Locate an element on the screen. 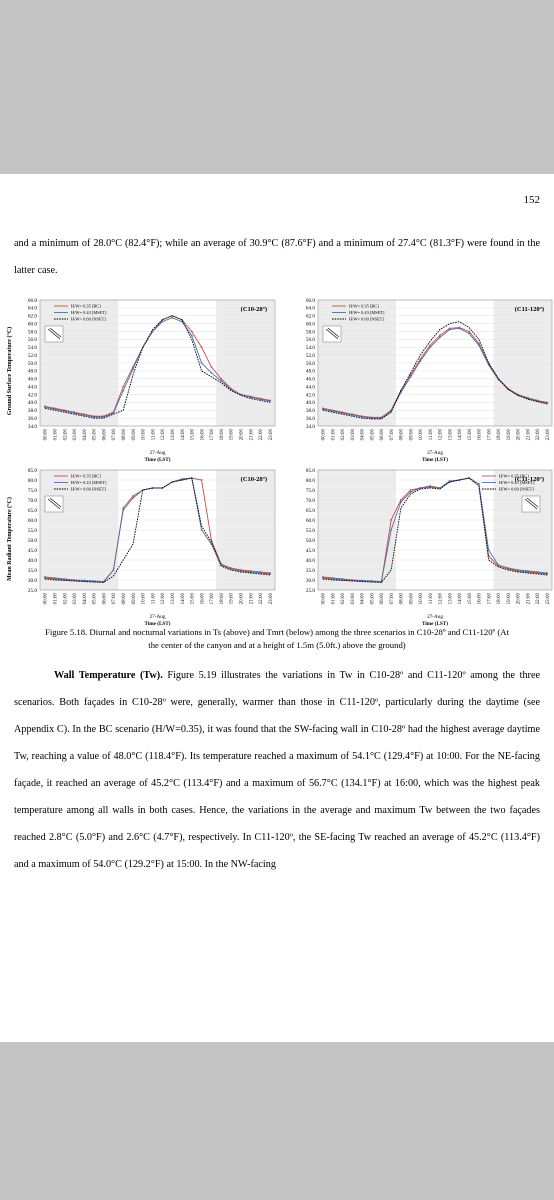 The height and width of the screenshot is (1200, 554). y-tick-label: 80.0 is located at coordinates (32, 481).